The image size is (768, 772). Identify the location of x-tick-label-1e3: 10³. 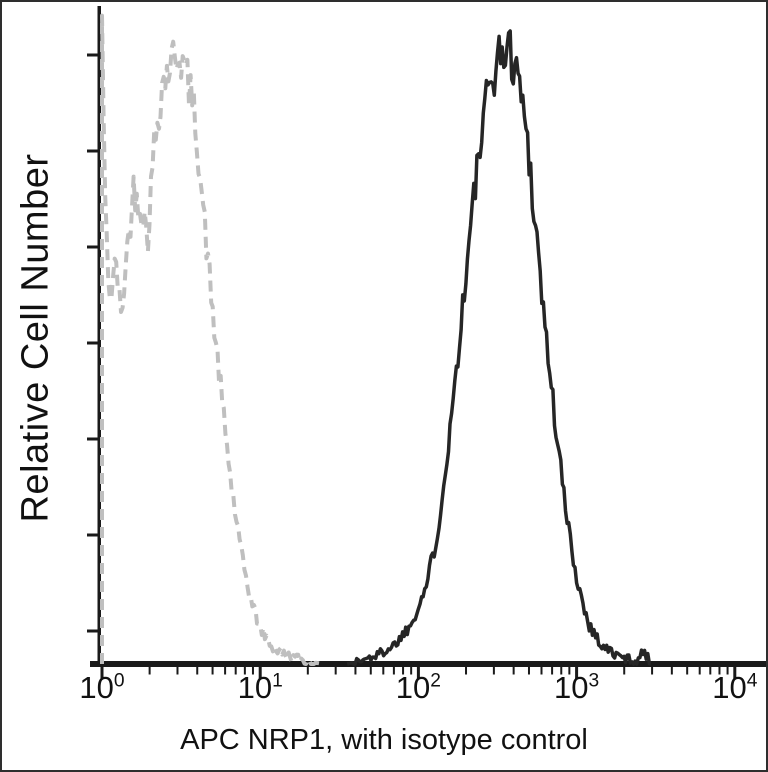
(577, 687).